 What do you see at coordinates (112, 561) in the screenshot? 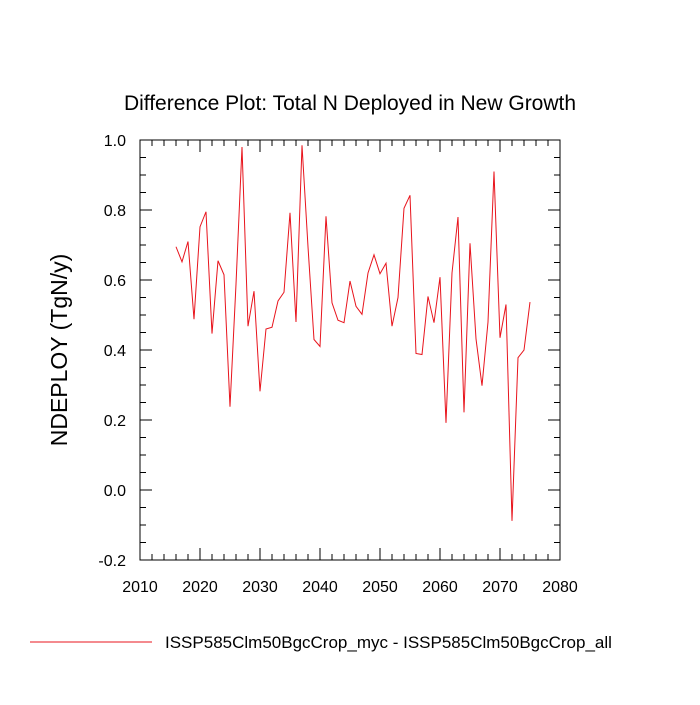
I see `y-tick-label: -0.2` at bounding box center [112, 561].